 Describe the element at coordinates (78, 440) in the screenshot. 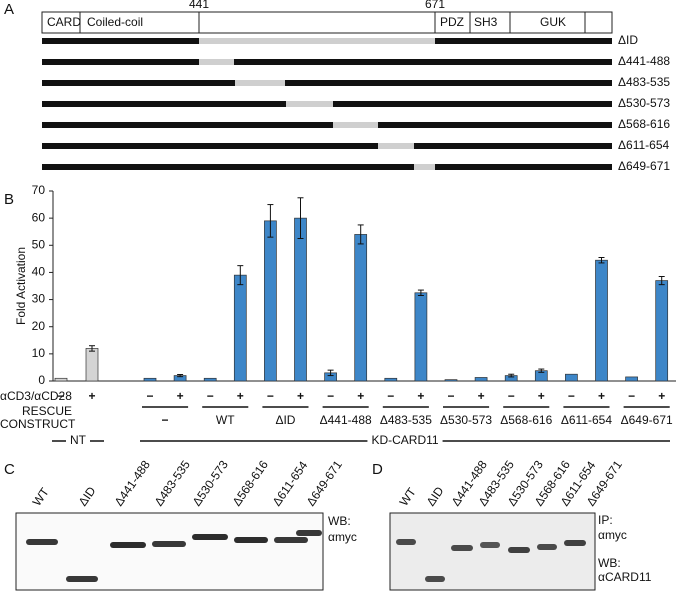

I see `cohort-label: NT` at that location.